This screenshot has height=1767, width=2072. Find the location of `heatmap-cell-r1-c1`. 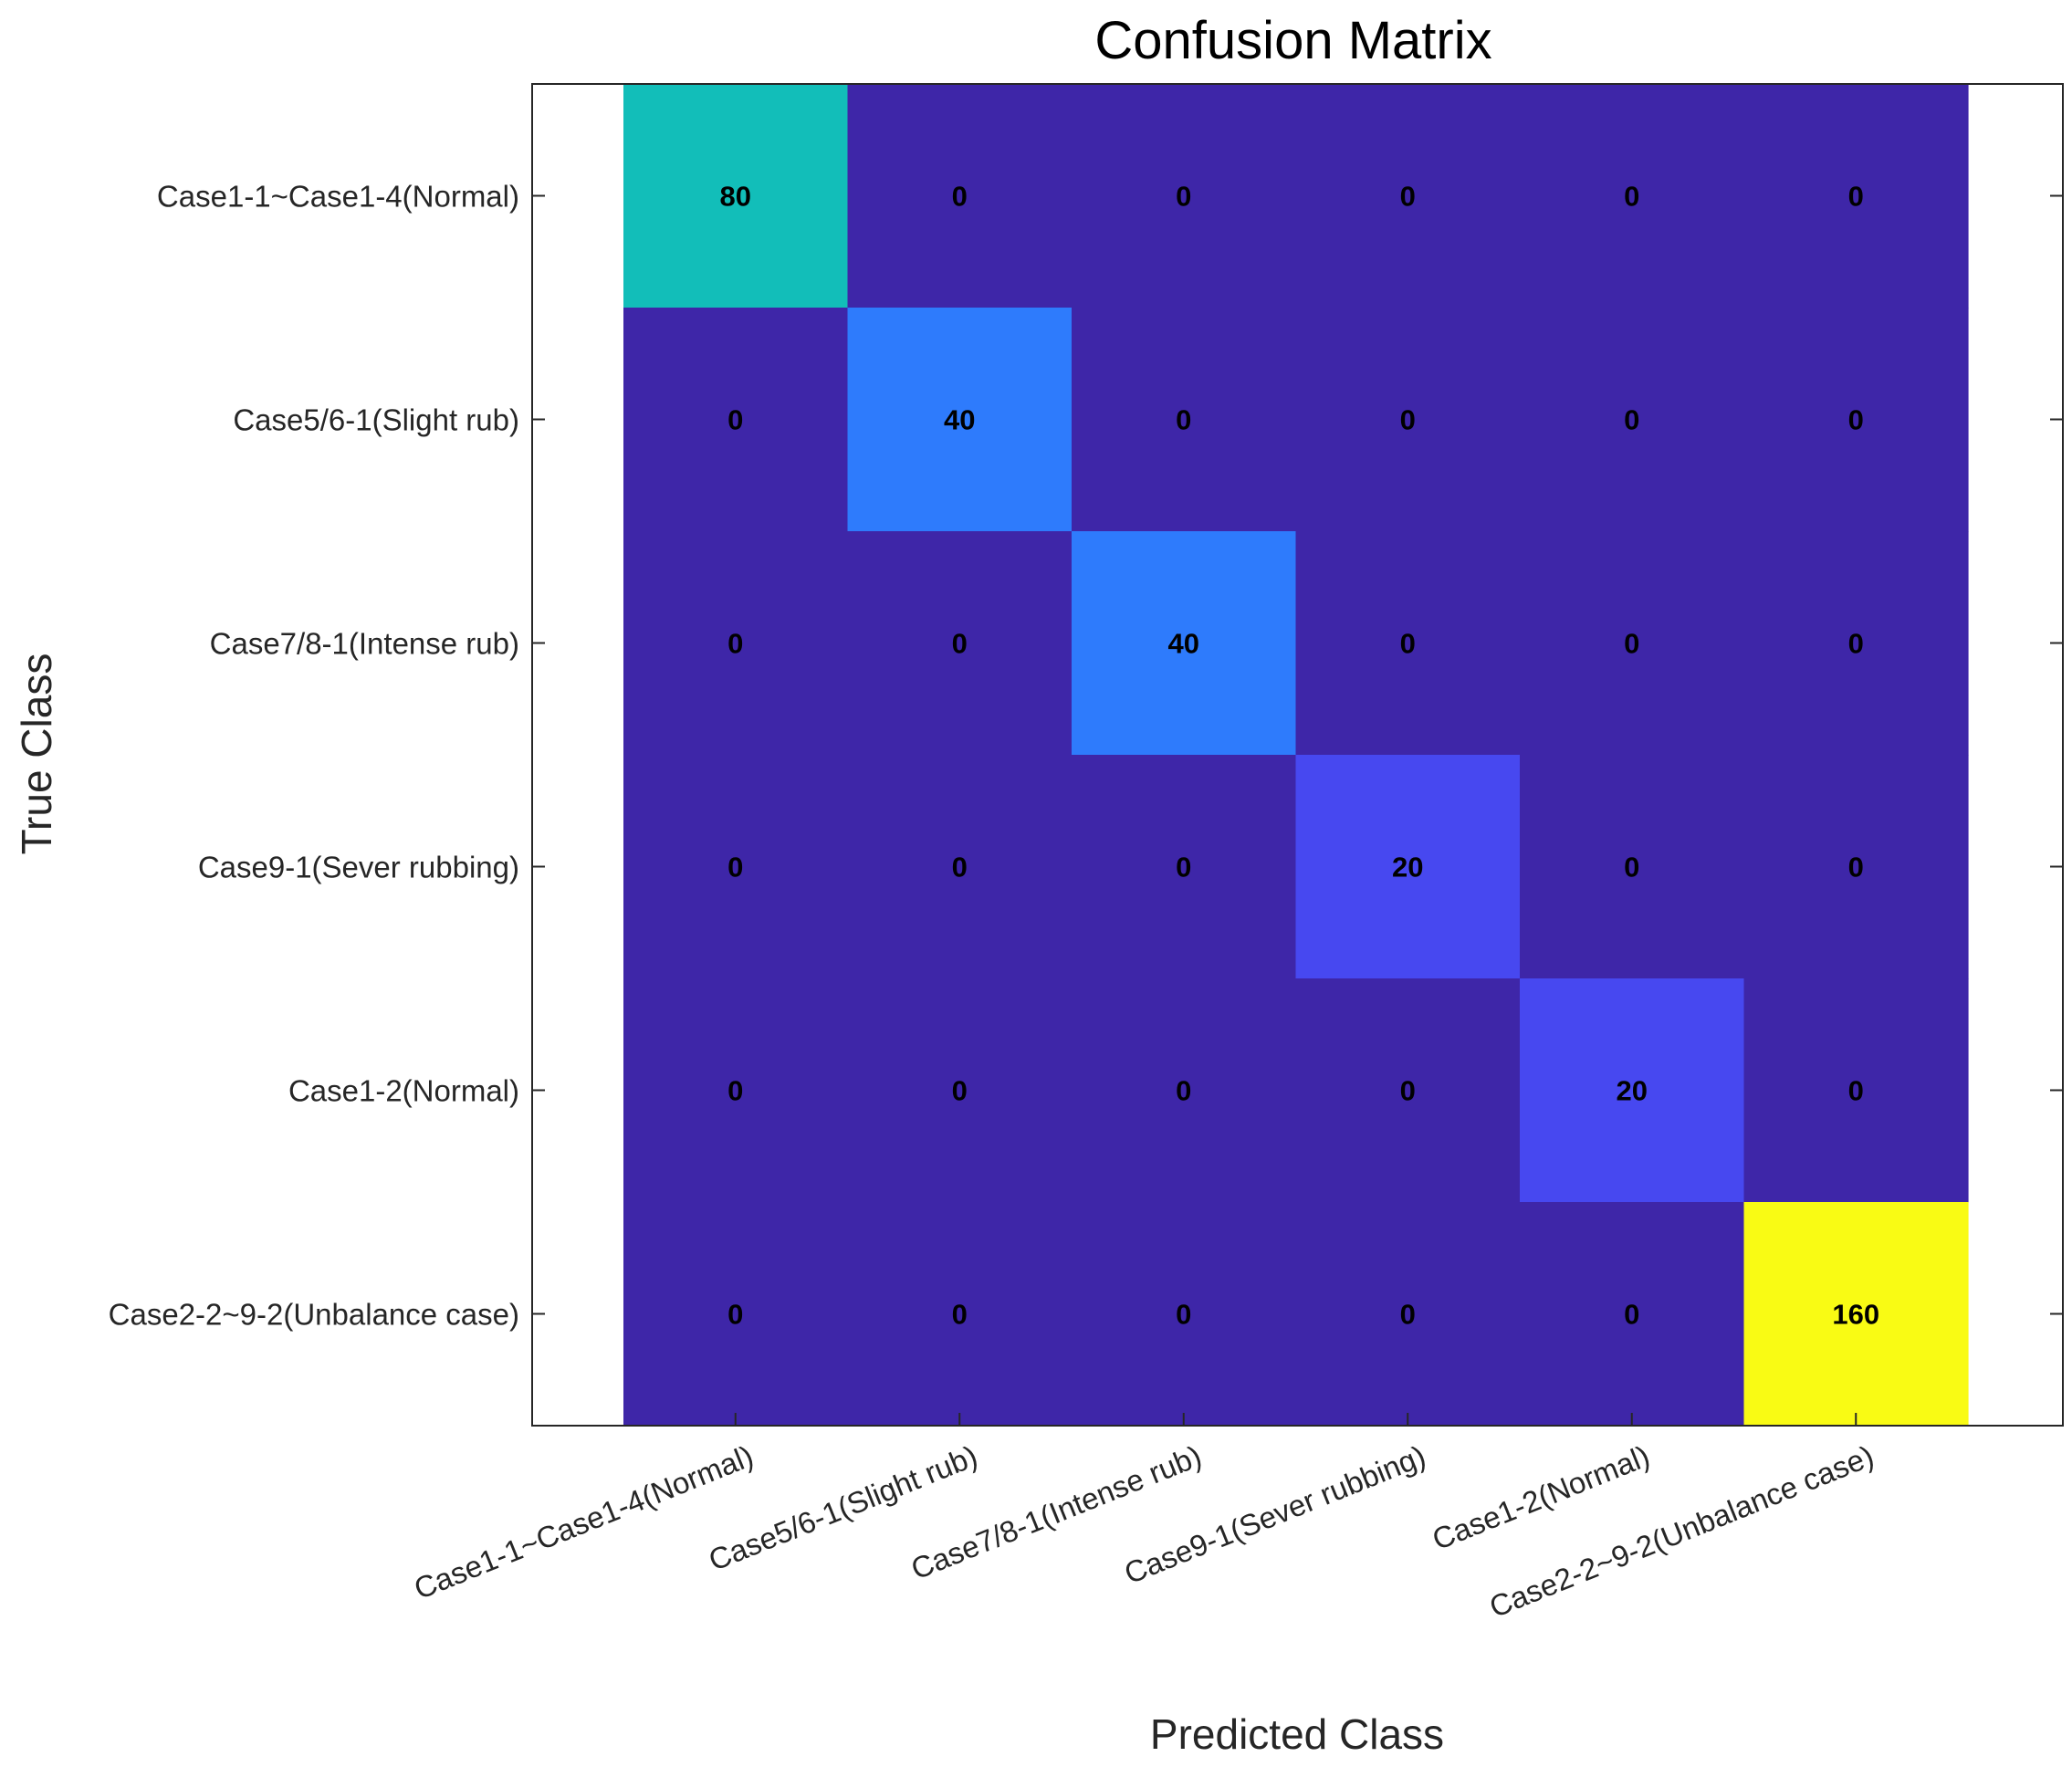

heatmap-cell-r1-c1 is located at coordinates (960, 420).